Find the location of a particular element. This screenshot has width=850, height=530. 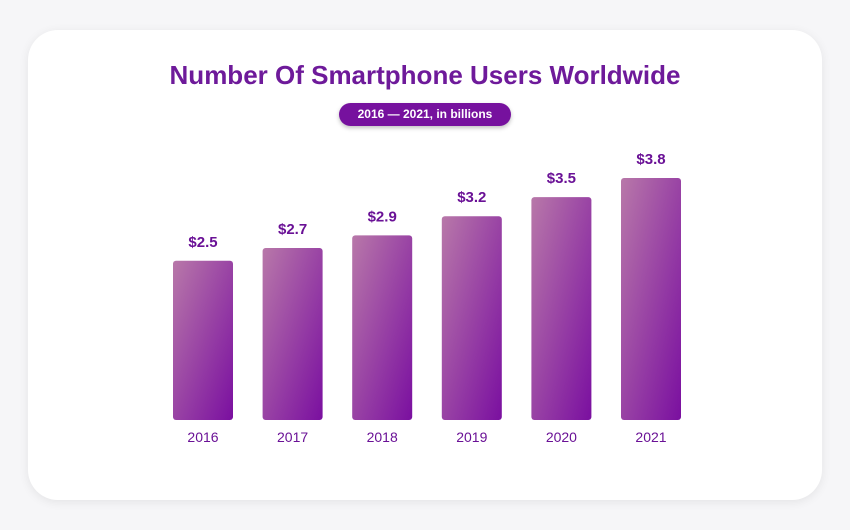

bar-2020 is located at coordinates (561, 308).